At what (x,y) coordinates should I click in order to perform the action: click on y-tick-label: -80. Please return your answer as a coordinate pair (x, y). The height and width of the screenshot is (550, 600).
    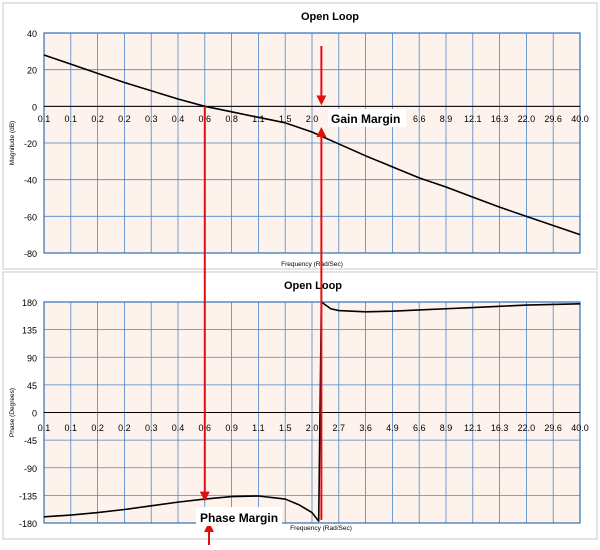
    Looking at the image, I should click on (30, 254).